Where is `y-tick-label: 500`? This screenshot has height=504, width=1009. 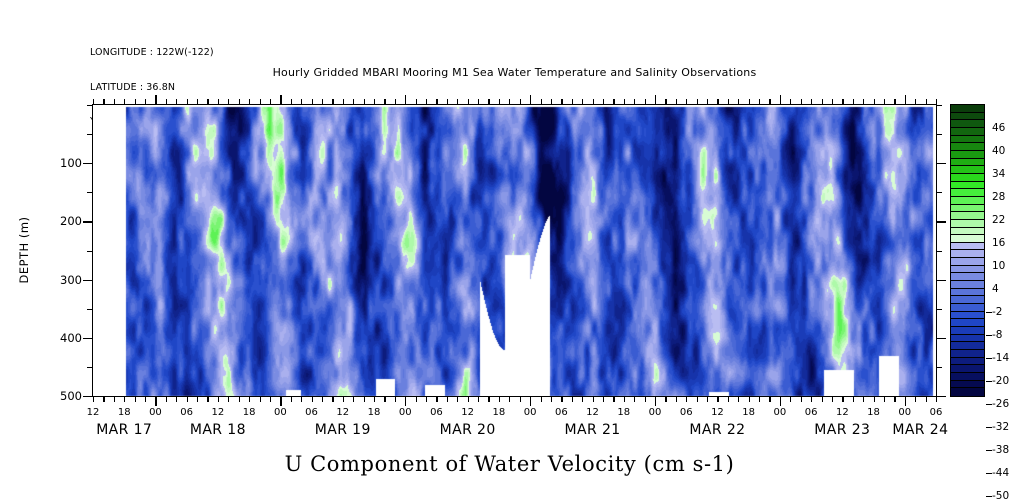
y-tick-label: 500 is located at coordinates (71, 396).